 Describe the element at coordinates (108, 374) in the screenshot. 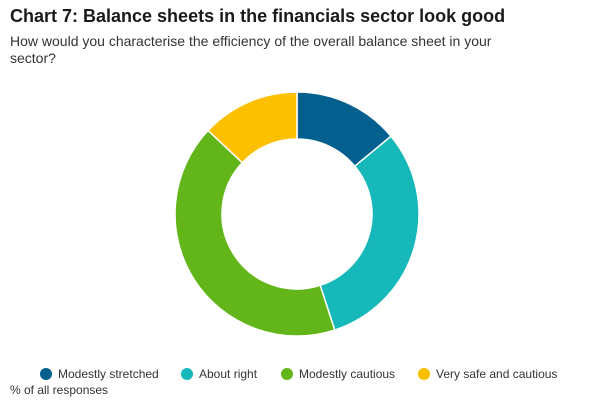

I see `legend-label: Modestly stretched` at that location.